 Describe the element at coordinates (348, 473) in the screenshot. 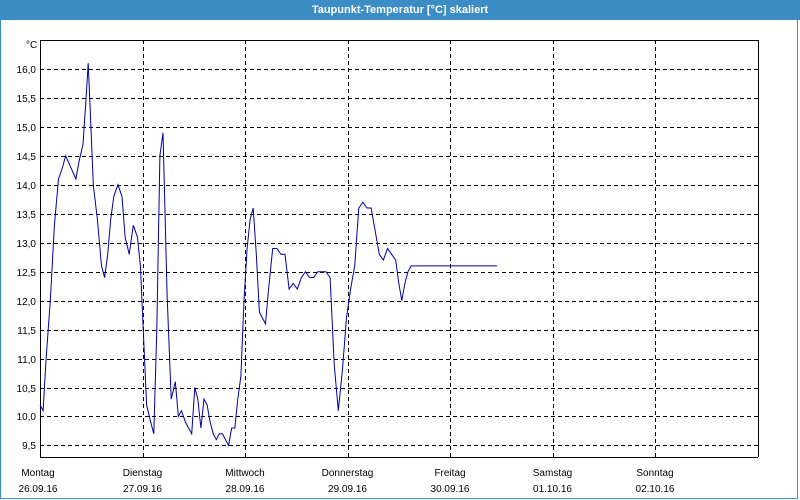

I see `x-tick-day-label: Donnerstag` at that location.